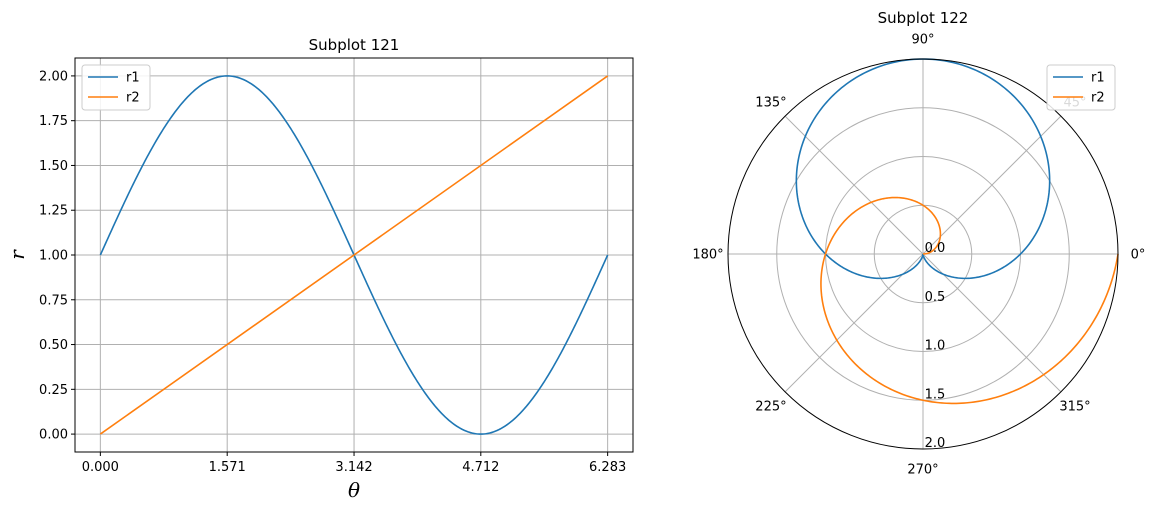  Describe the element at coordinates (133, 98) in the screenshot. I see `legend-label-r2: r2` at that location.